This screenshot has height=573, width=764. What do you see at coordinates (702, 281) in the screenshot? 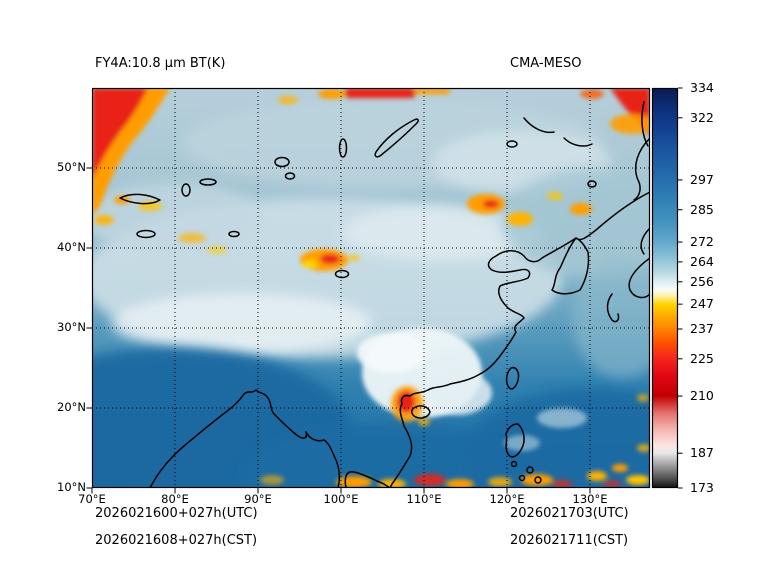
I see `colorbar-tick-label: 256` at bounding box center [702, 281].